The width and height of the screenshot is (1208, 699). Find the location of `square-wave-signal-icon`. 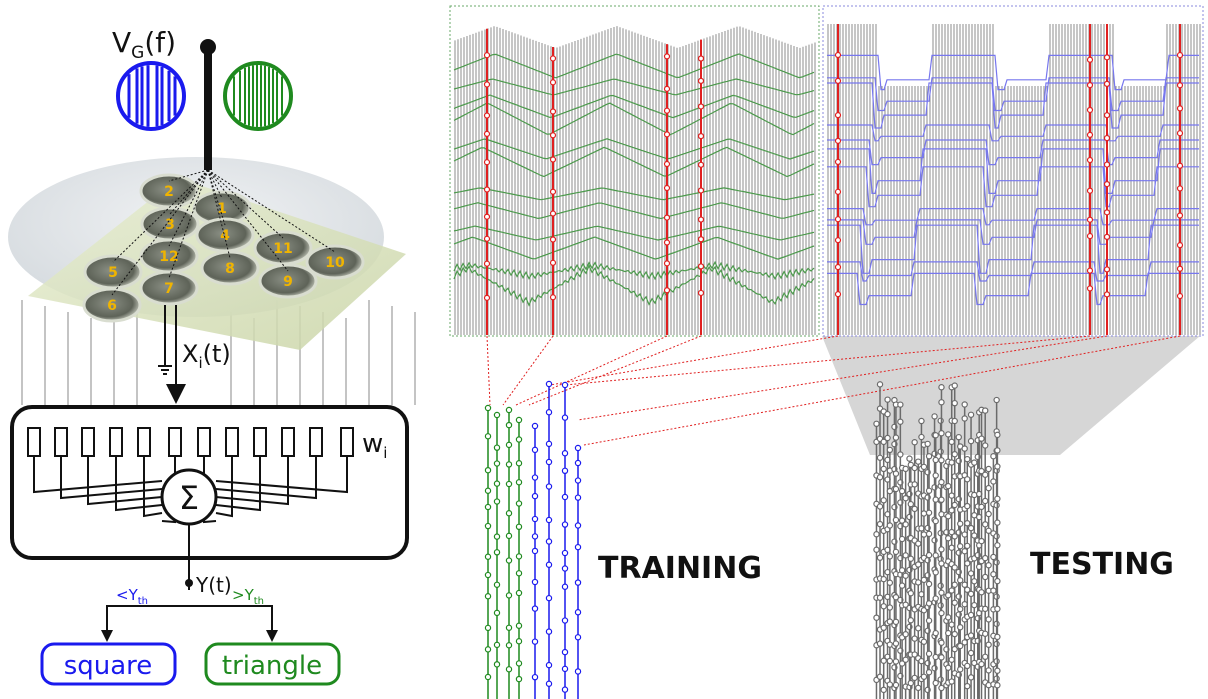

square-wave-signal-icon is located at coordinates (151, 96).